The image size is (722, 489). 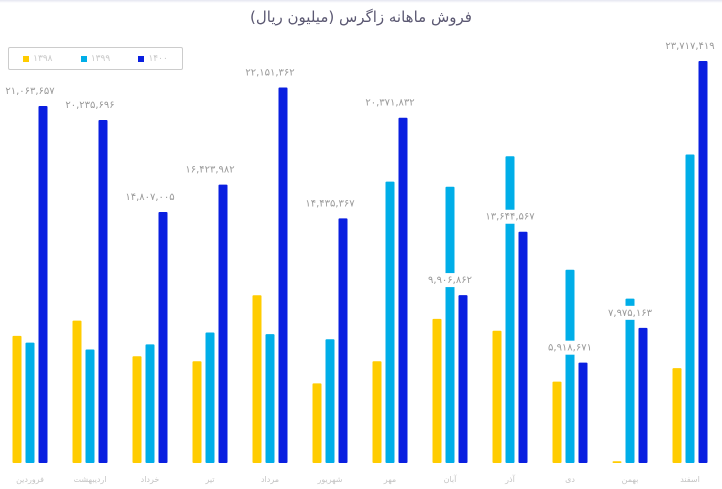 I want to click on bar-۱۳۹۸-تیر, so click(x=197, y=412).